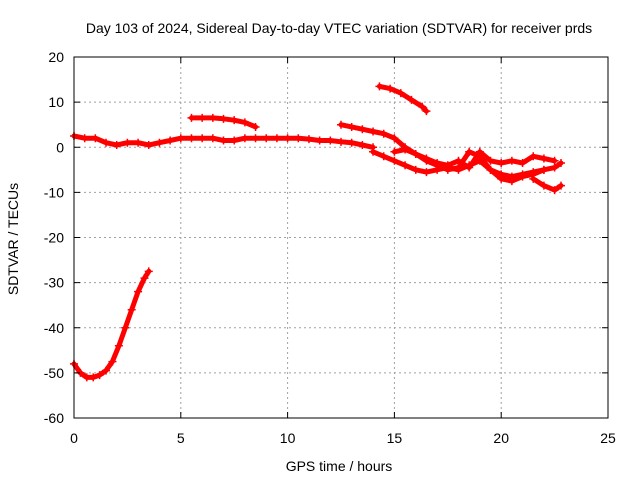 The image size is (640, 480). I want to click on y-tick-label: -40, so click(54, 328).